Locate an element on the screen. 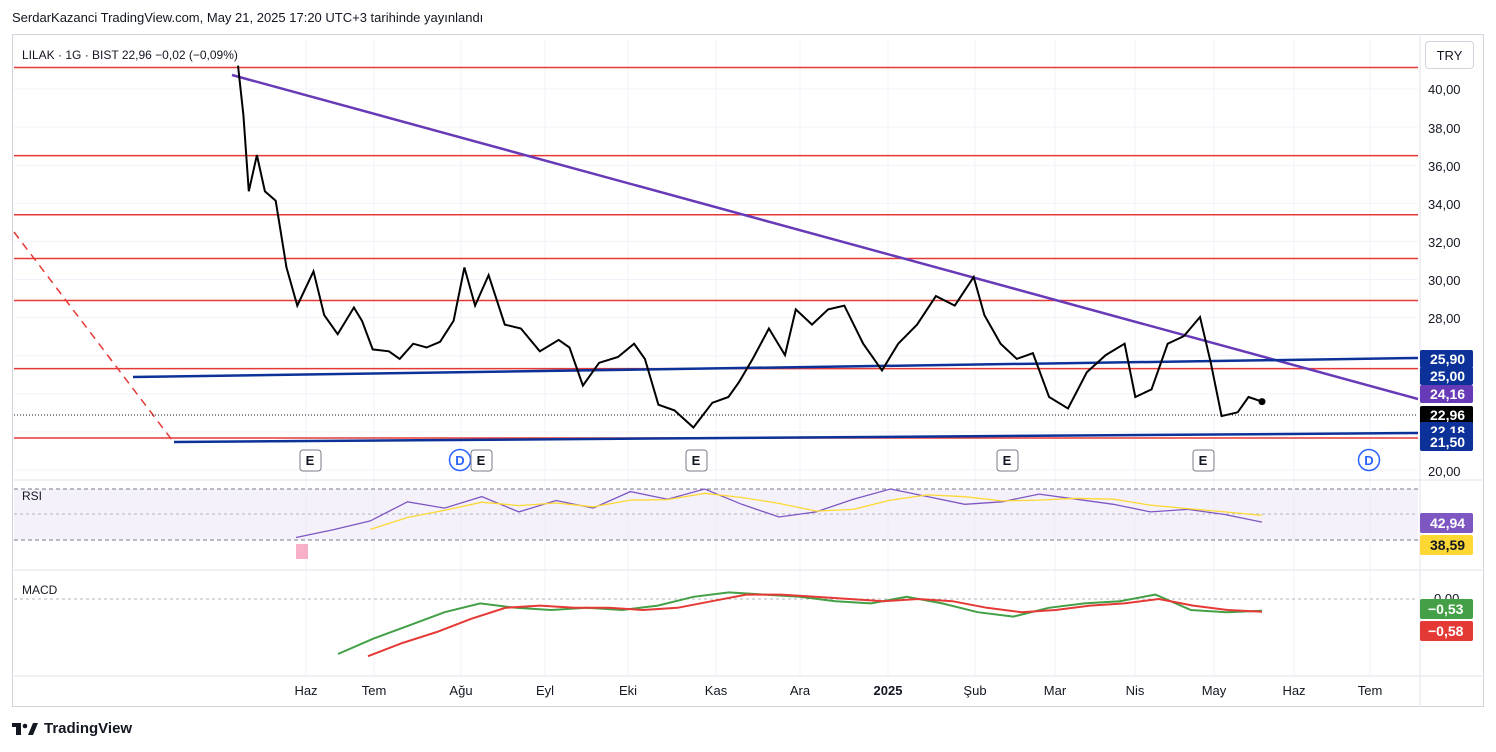 This screenshot has width=1496, height=752. time-tick-1: Tem is located at coordinates (374, 690).